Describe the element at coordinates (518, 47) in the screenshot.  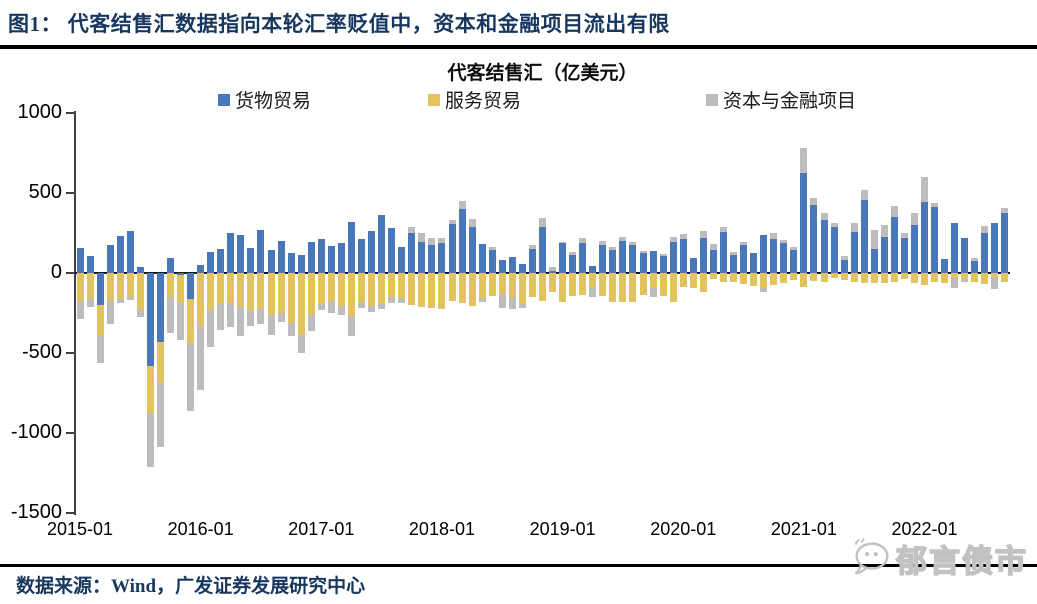
I see `top-divider-rule` at that location.